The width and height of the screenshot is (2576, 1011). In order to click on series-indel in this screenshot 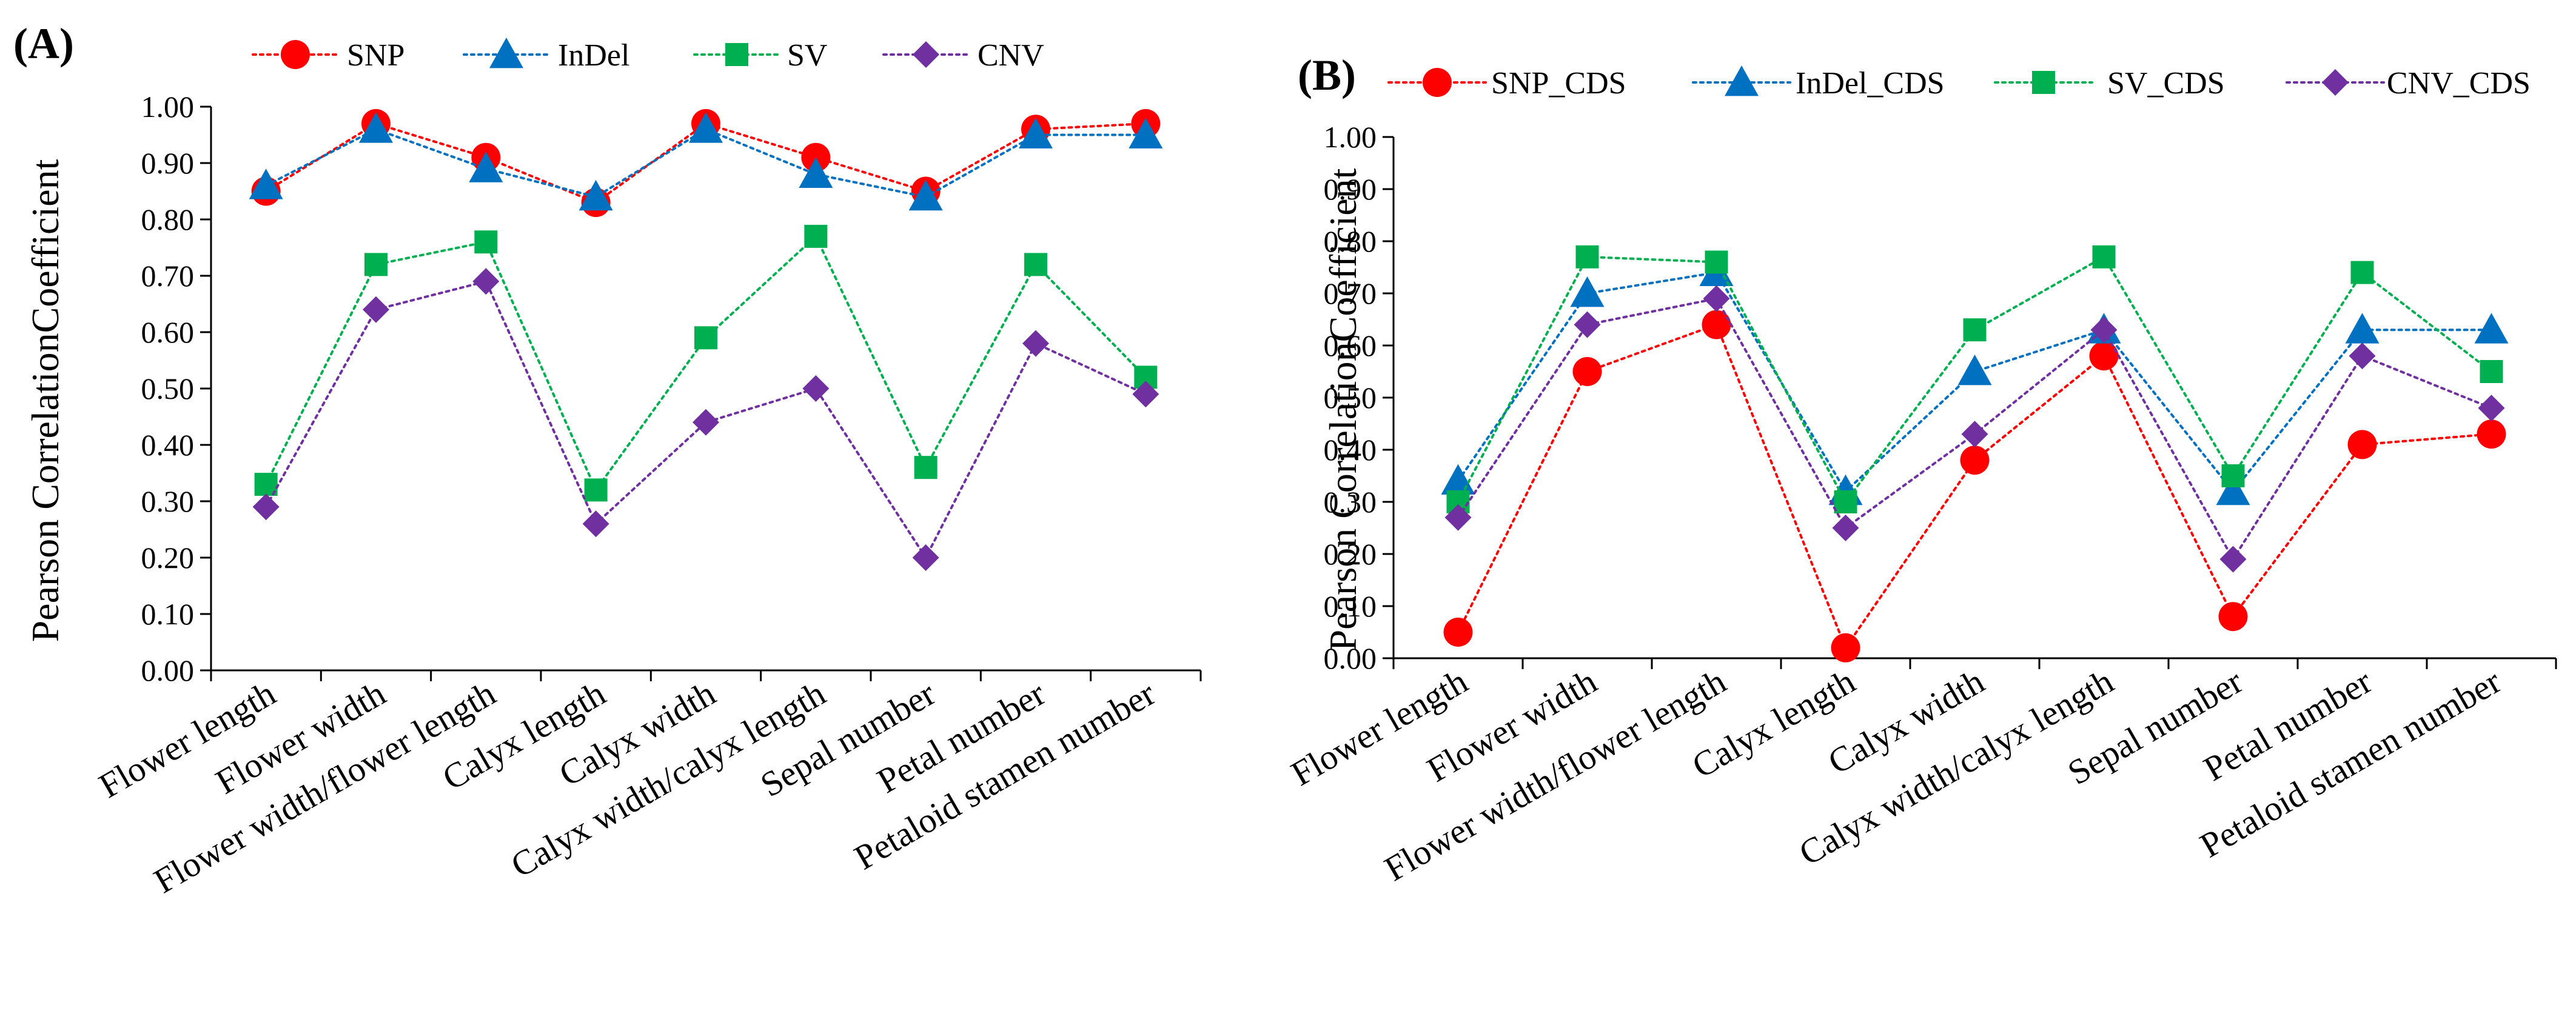, I will do `click(706, 161)`.